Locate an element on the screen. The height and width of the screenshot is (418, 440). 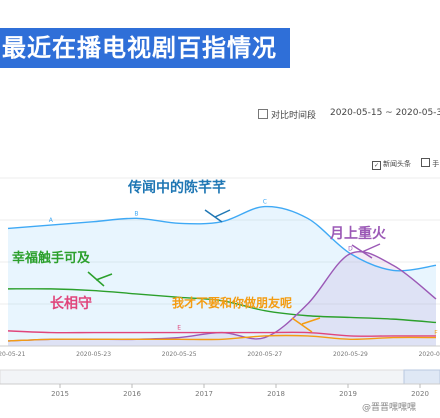
annotation-chuanwen: 传闻中的陈芊芊 is located at coordinates (176, 187).